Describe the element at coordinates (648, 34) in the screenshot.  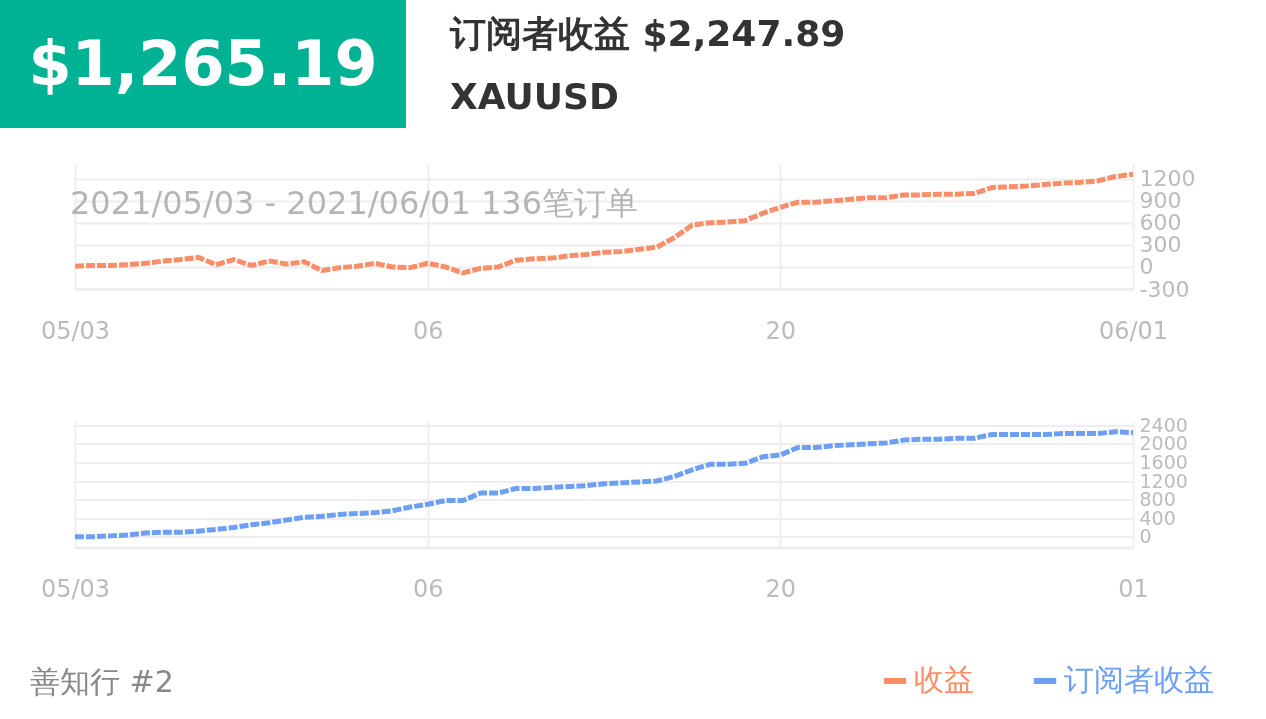
I see `chart-subtitle: 订阅者收益 $2,247.89` at that location.